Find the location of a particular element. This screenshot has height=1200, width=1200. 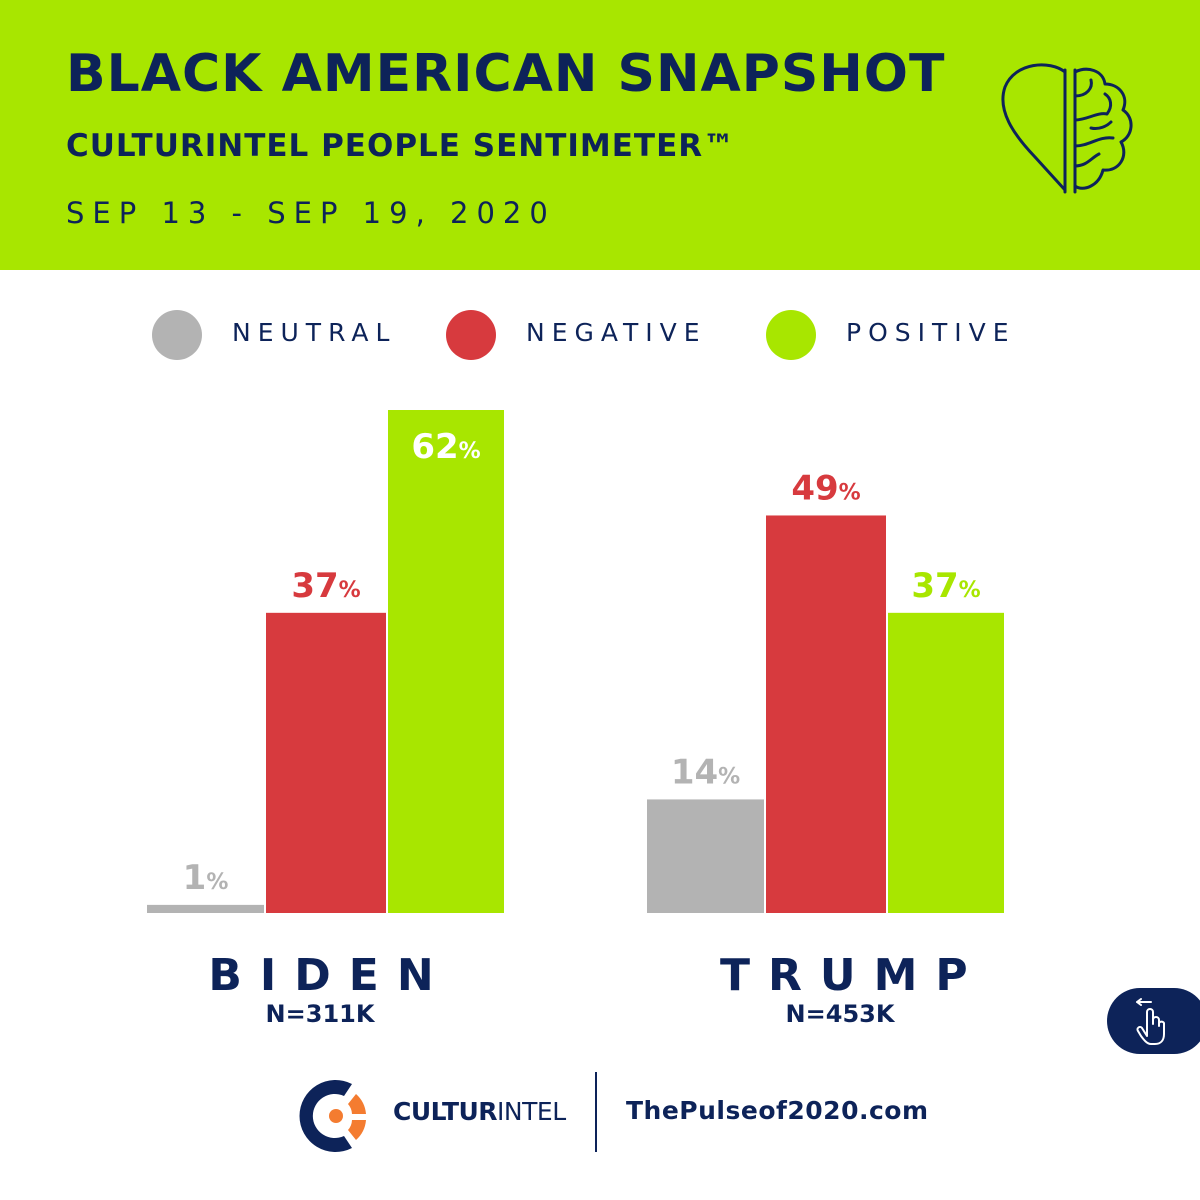

trump-sample-size: N=453K is located at coordinates (840, 1014).